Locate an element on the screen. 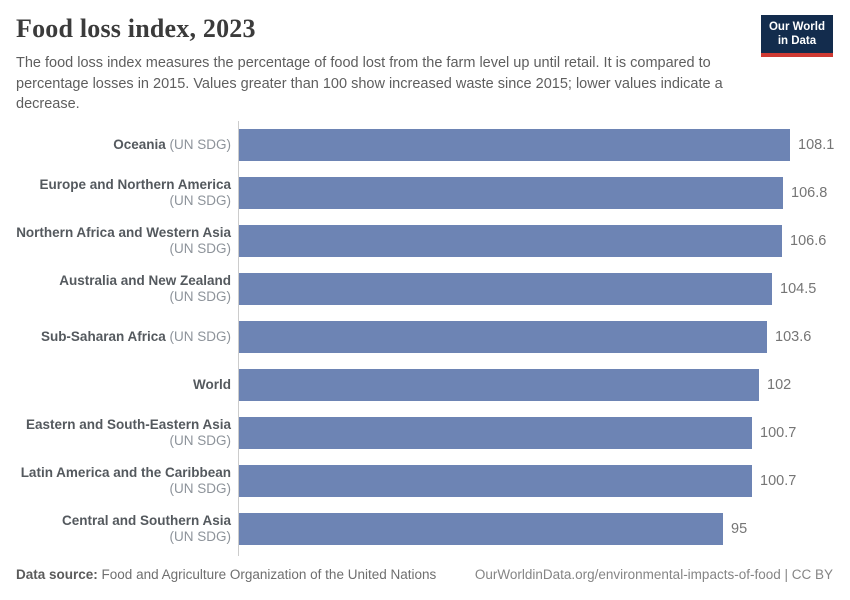  region-name: Latin America and the Caribbean is located at coordinates (125, 473).